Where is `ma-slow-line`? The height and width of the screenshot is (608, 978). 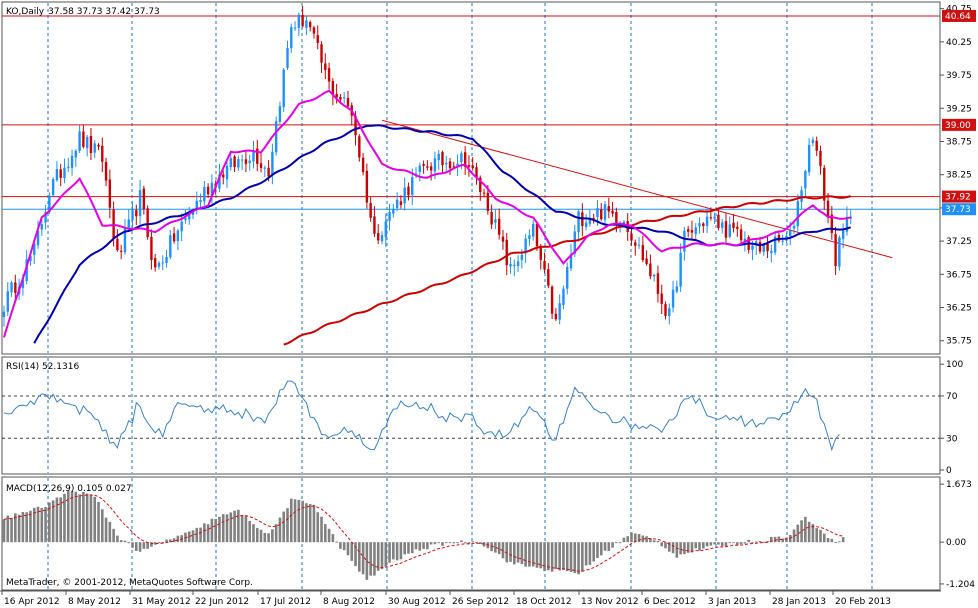
ma-slow-line is located at coordinates (567, 270).